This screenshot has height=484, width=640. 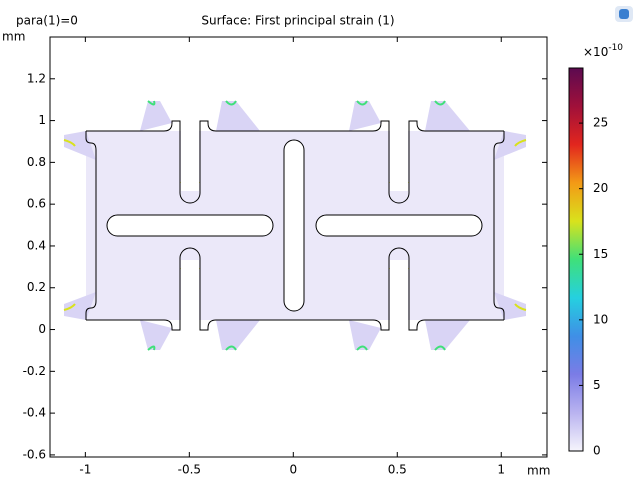 What do you see at coordinates (85, 470) in the screenshot?
I see `x-tick-label: -1` at bounding box center [85, 470].